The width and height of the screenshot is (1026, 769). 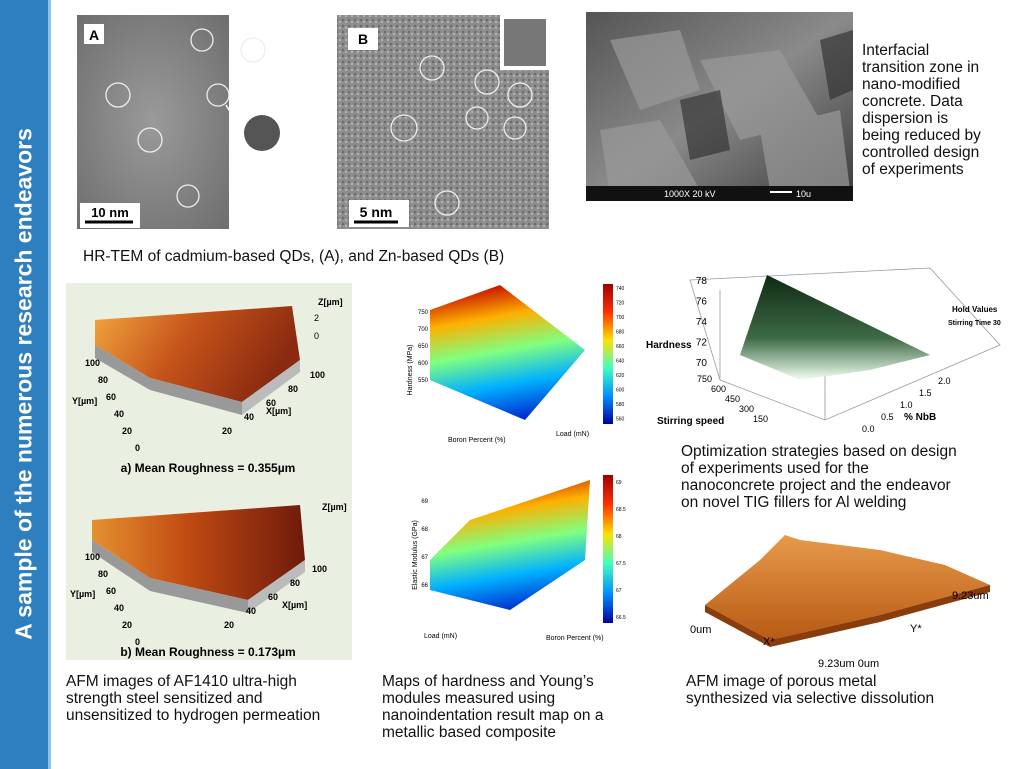 What do you see at coordinates (835, 327) in the screenshot?
I see `response-surface` at bounding box center [835, 327].